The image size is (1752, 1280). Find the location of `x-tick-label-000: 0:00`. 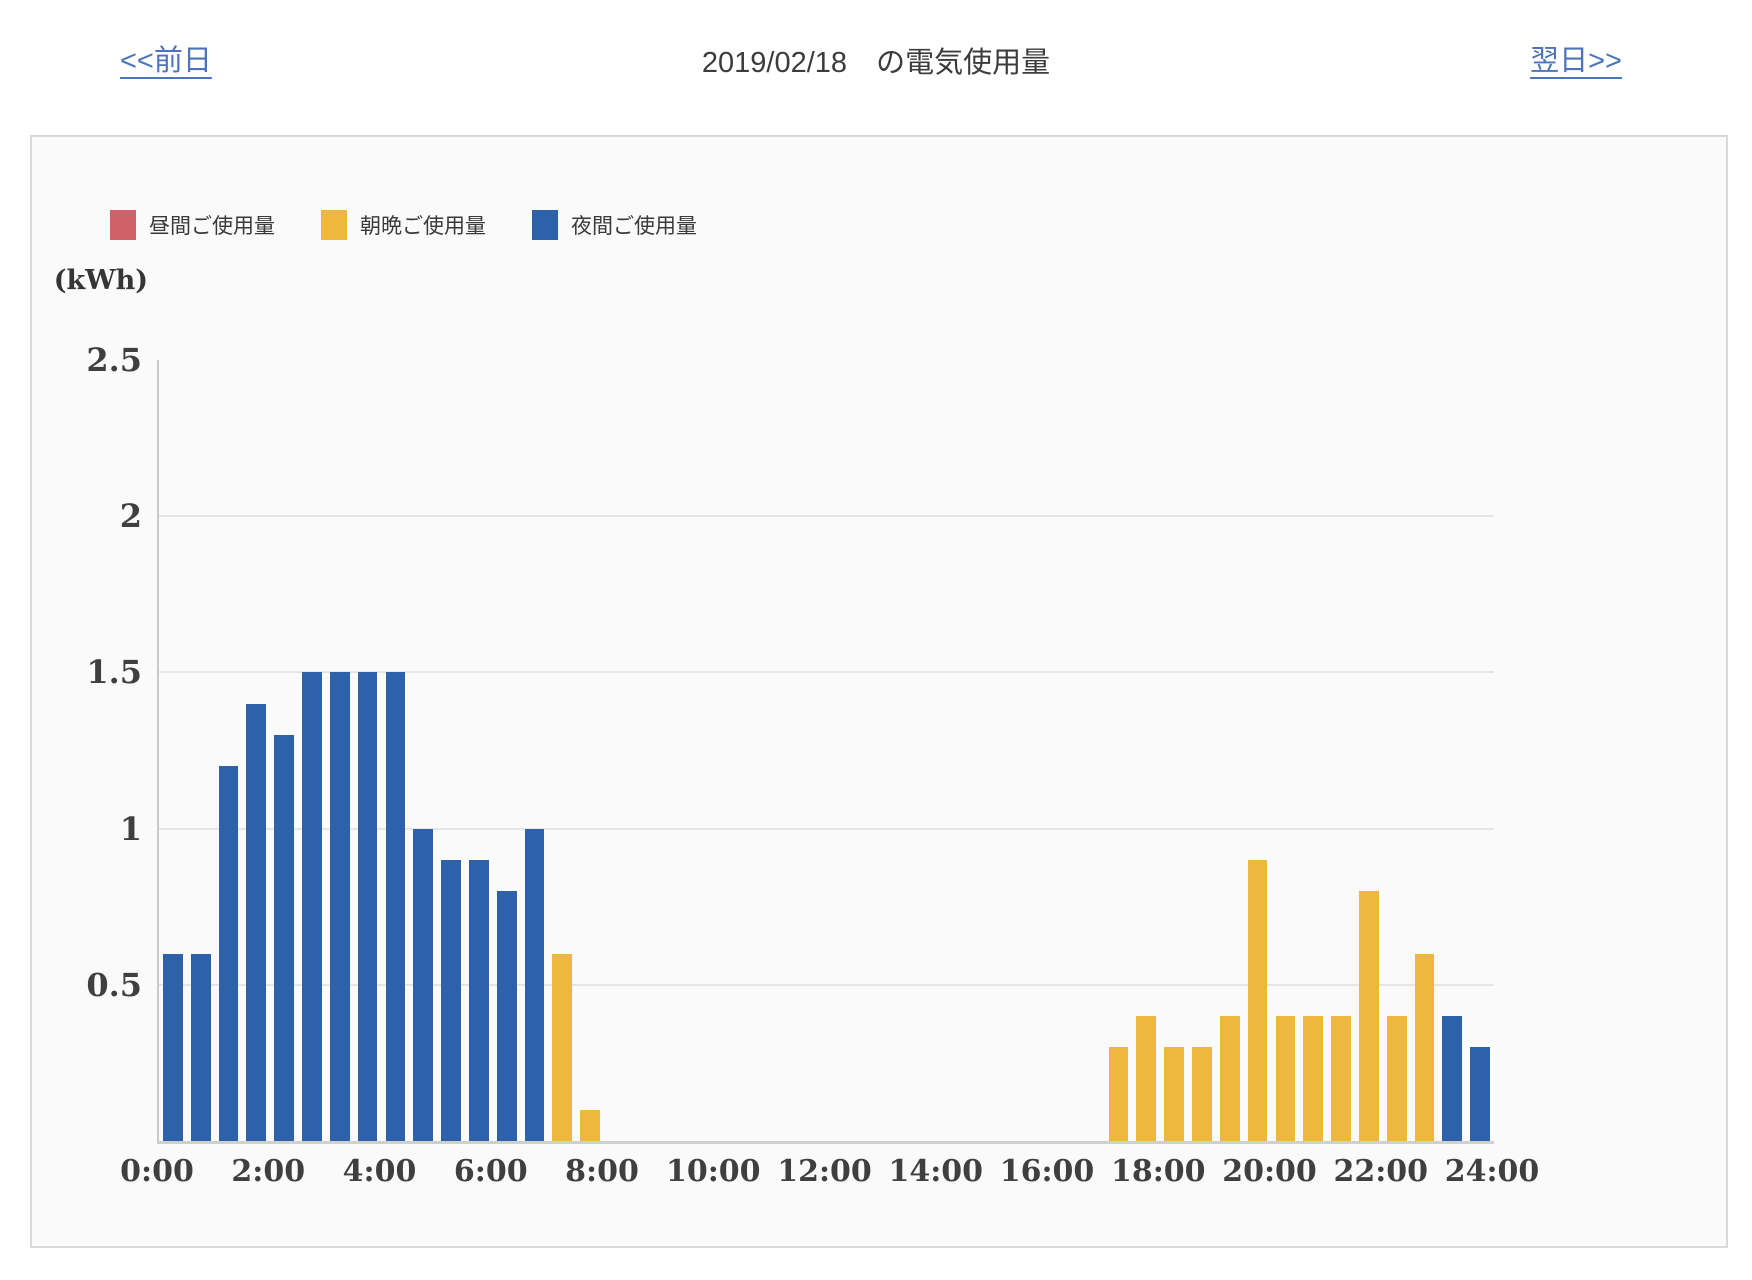

x-tick-label-000: 0:00 is located at coordinates (157, 1171).